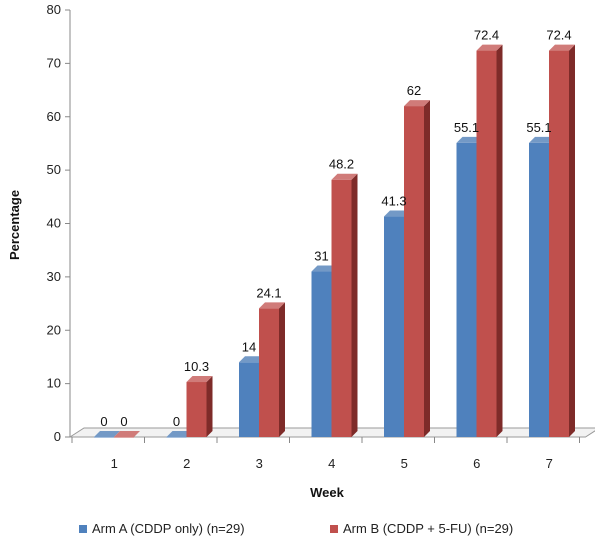 The image size is (595, 551). What do you see at coordinates (268, 292) in the screenshot?
I see `data-label: 24.1` at bounding box center [268, 292].